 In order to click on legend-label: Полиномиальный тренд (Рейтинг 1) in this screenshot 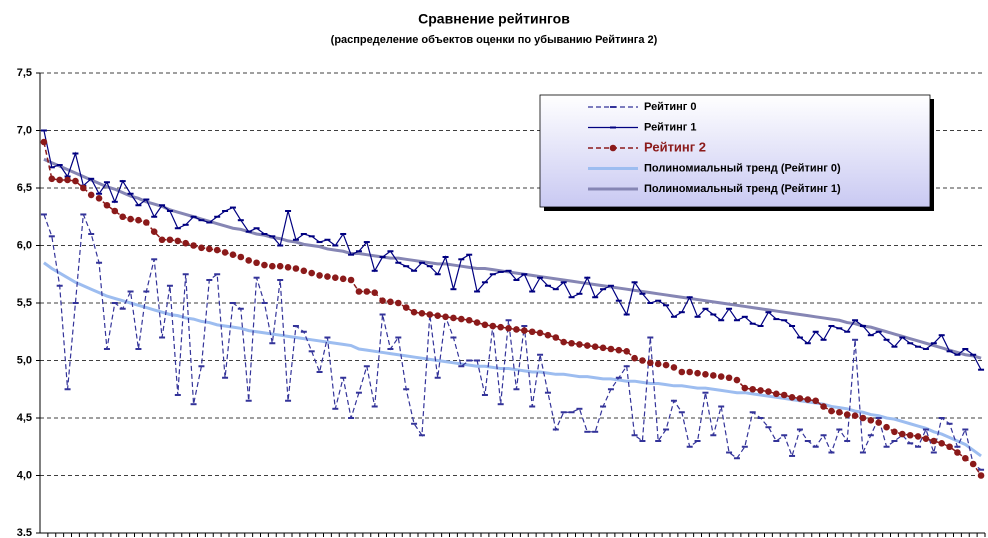, I will do `click(742, 189)`.